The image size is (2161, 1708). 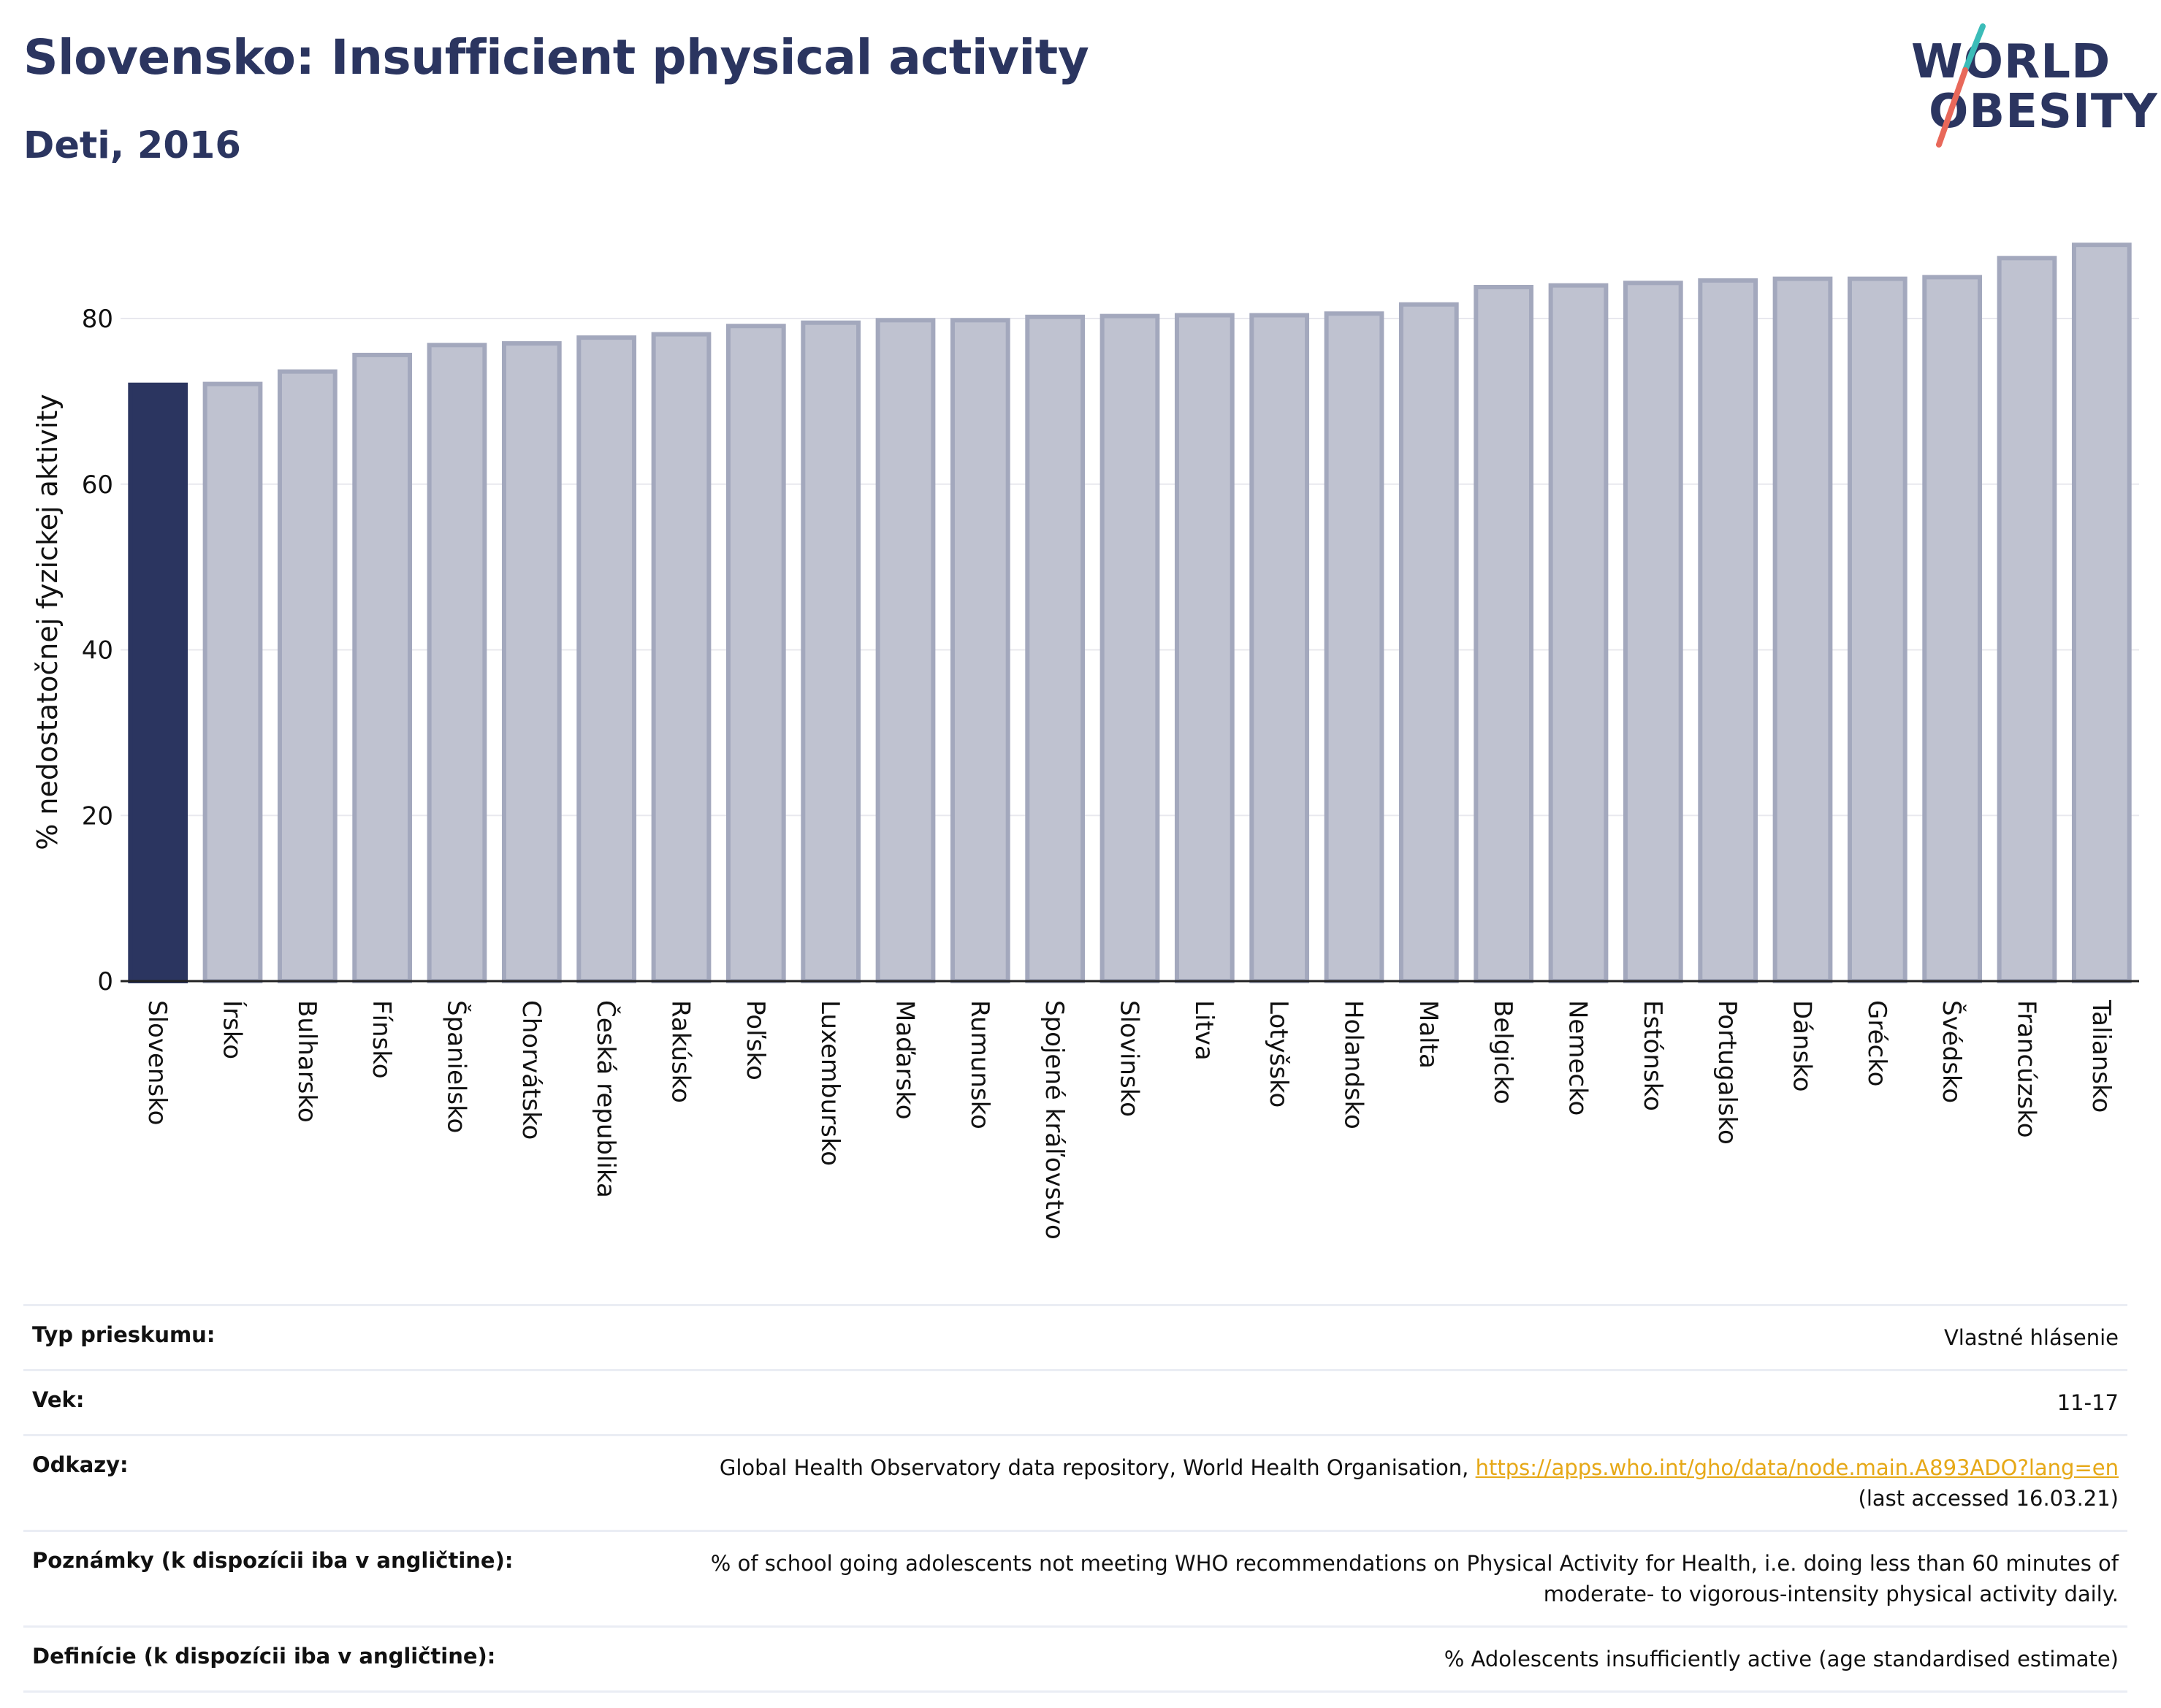 What do you see at coordinates (233, 1029) in the screenshot?
I see `x-tick-label: Írsko` at bounding box center [233, 1029].